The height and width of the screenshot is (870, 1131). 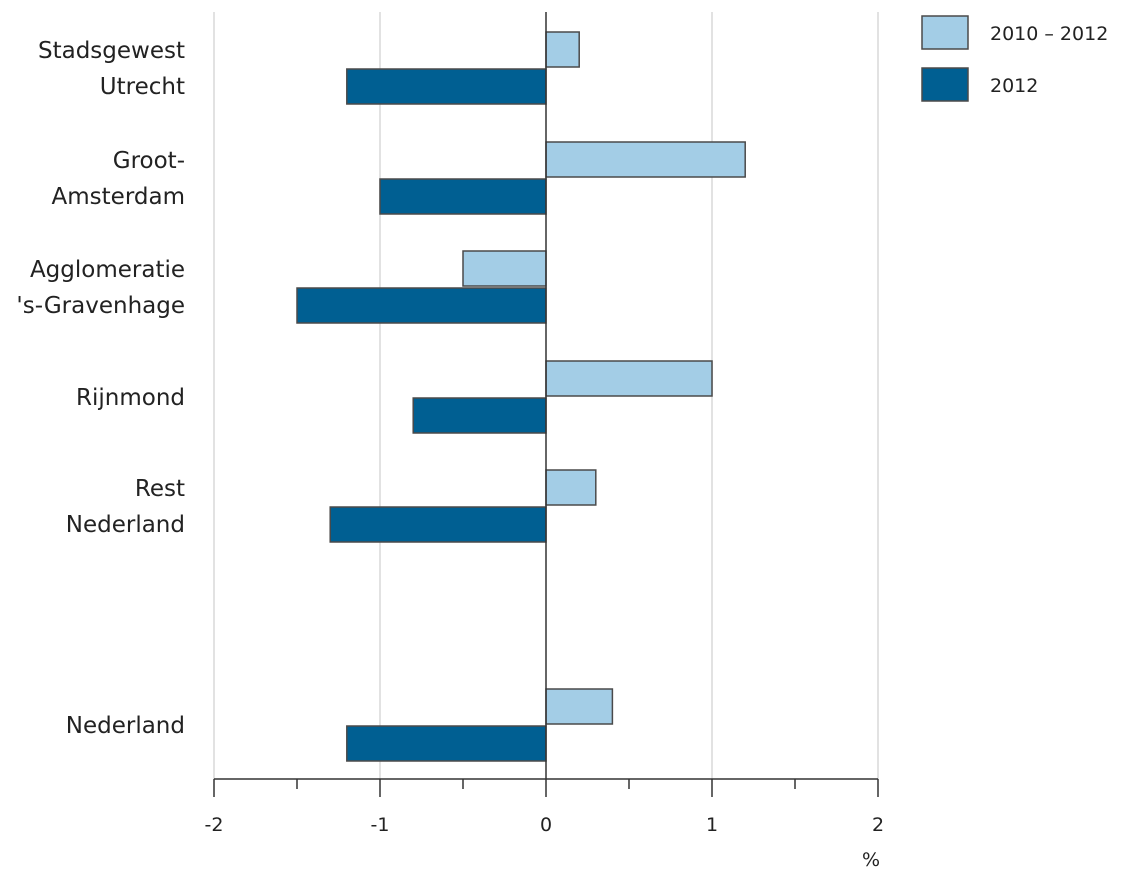 I want to click on tick-label: -2, so click(x=214, y=825).